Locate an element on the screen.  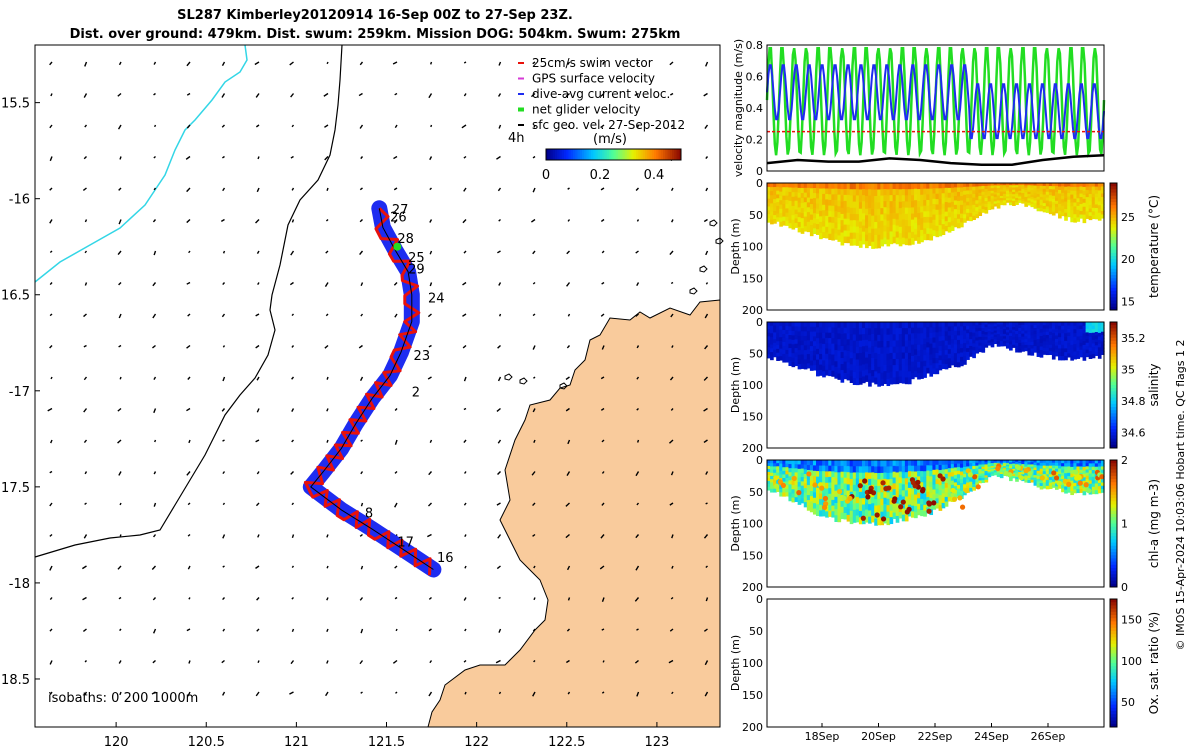
day-label: 16 is located at coordinates (445, 558).